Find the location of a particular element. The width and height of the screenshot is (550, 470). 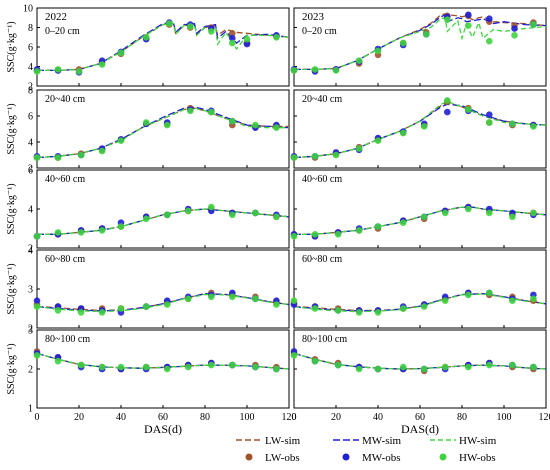

depth-label: 60~80 cm is located at coordinates (65, 259).